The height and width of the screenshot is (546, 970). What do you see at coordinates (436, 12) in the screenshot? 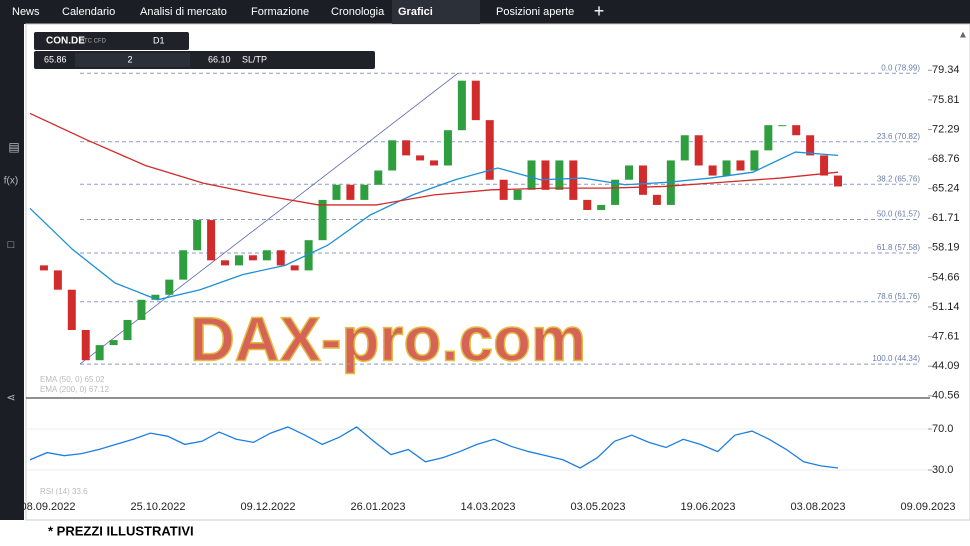
I see `active-tab` at bounding box center [436, 12].